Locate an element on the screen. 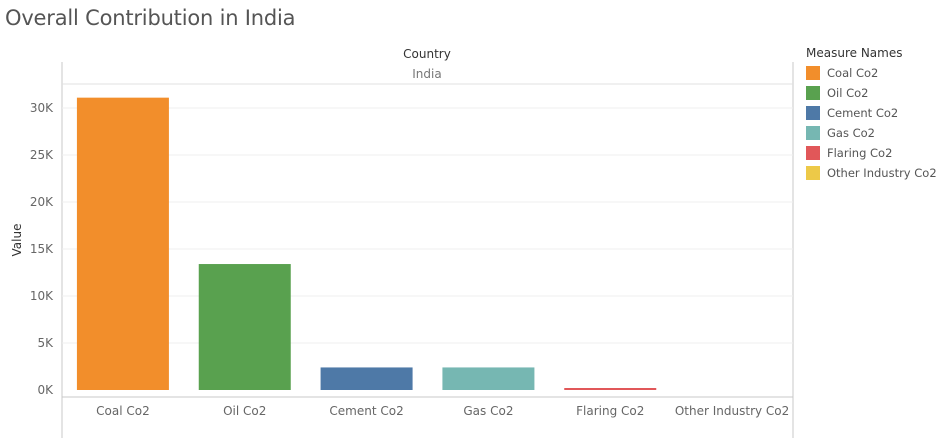  legend-label: Cement Co2 is located at coordinates (863, 113).